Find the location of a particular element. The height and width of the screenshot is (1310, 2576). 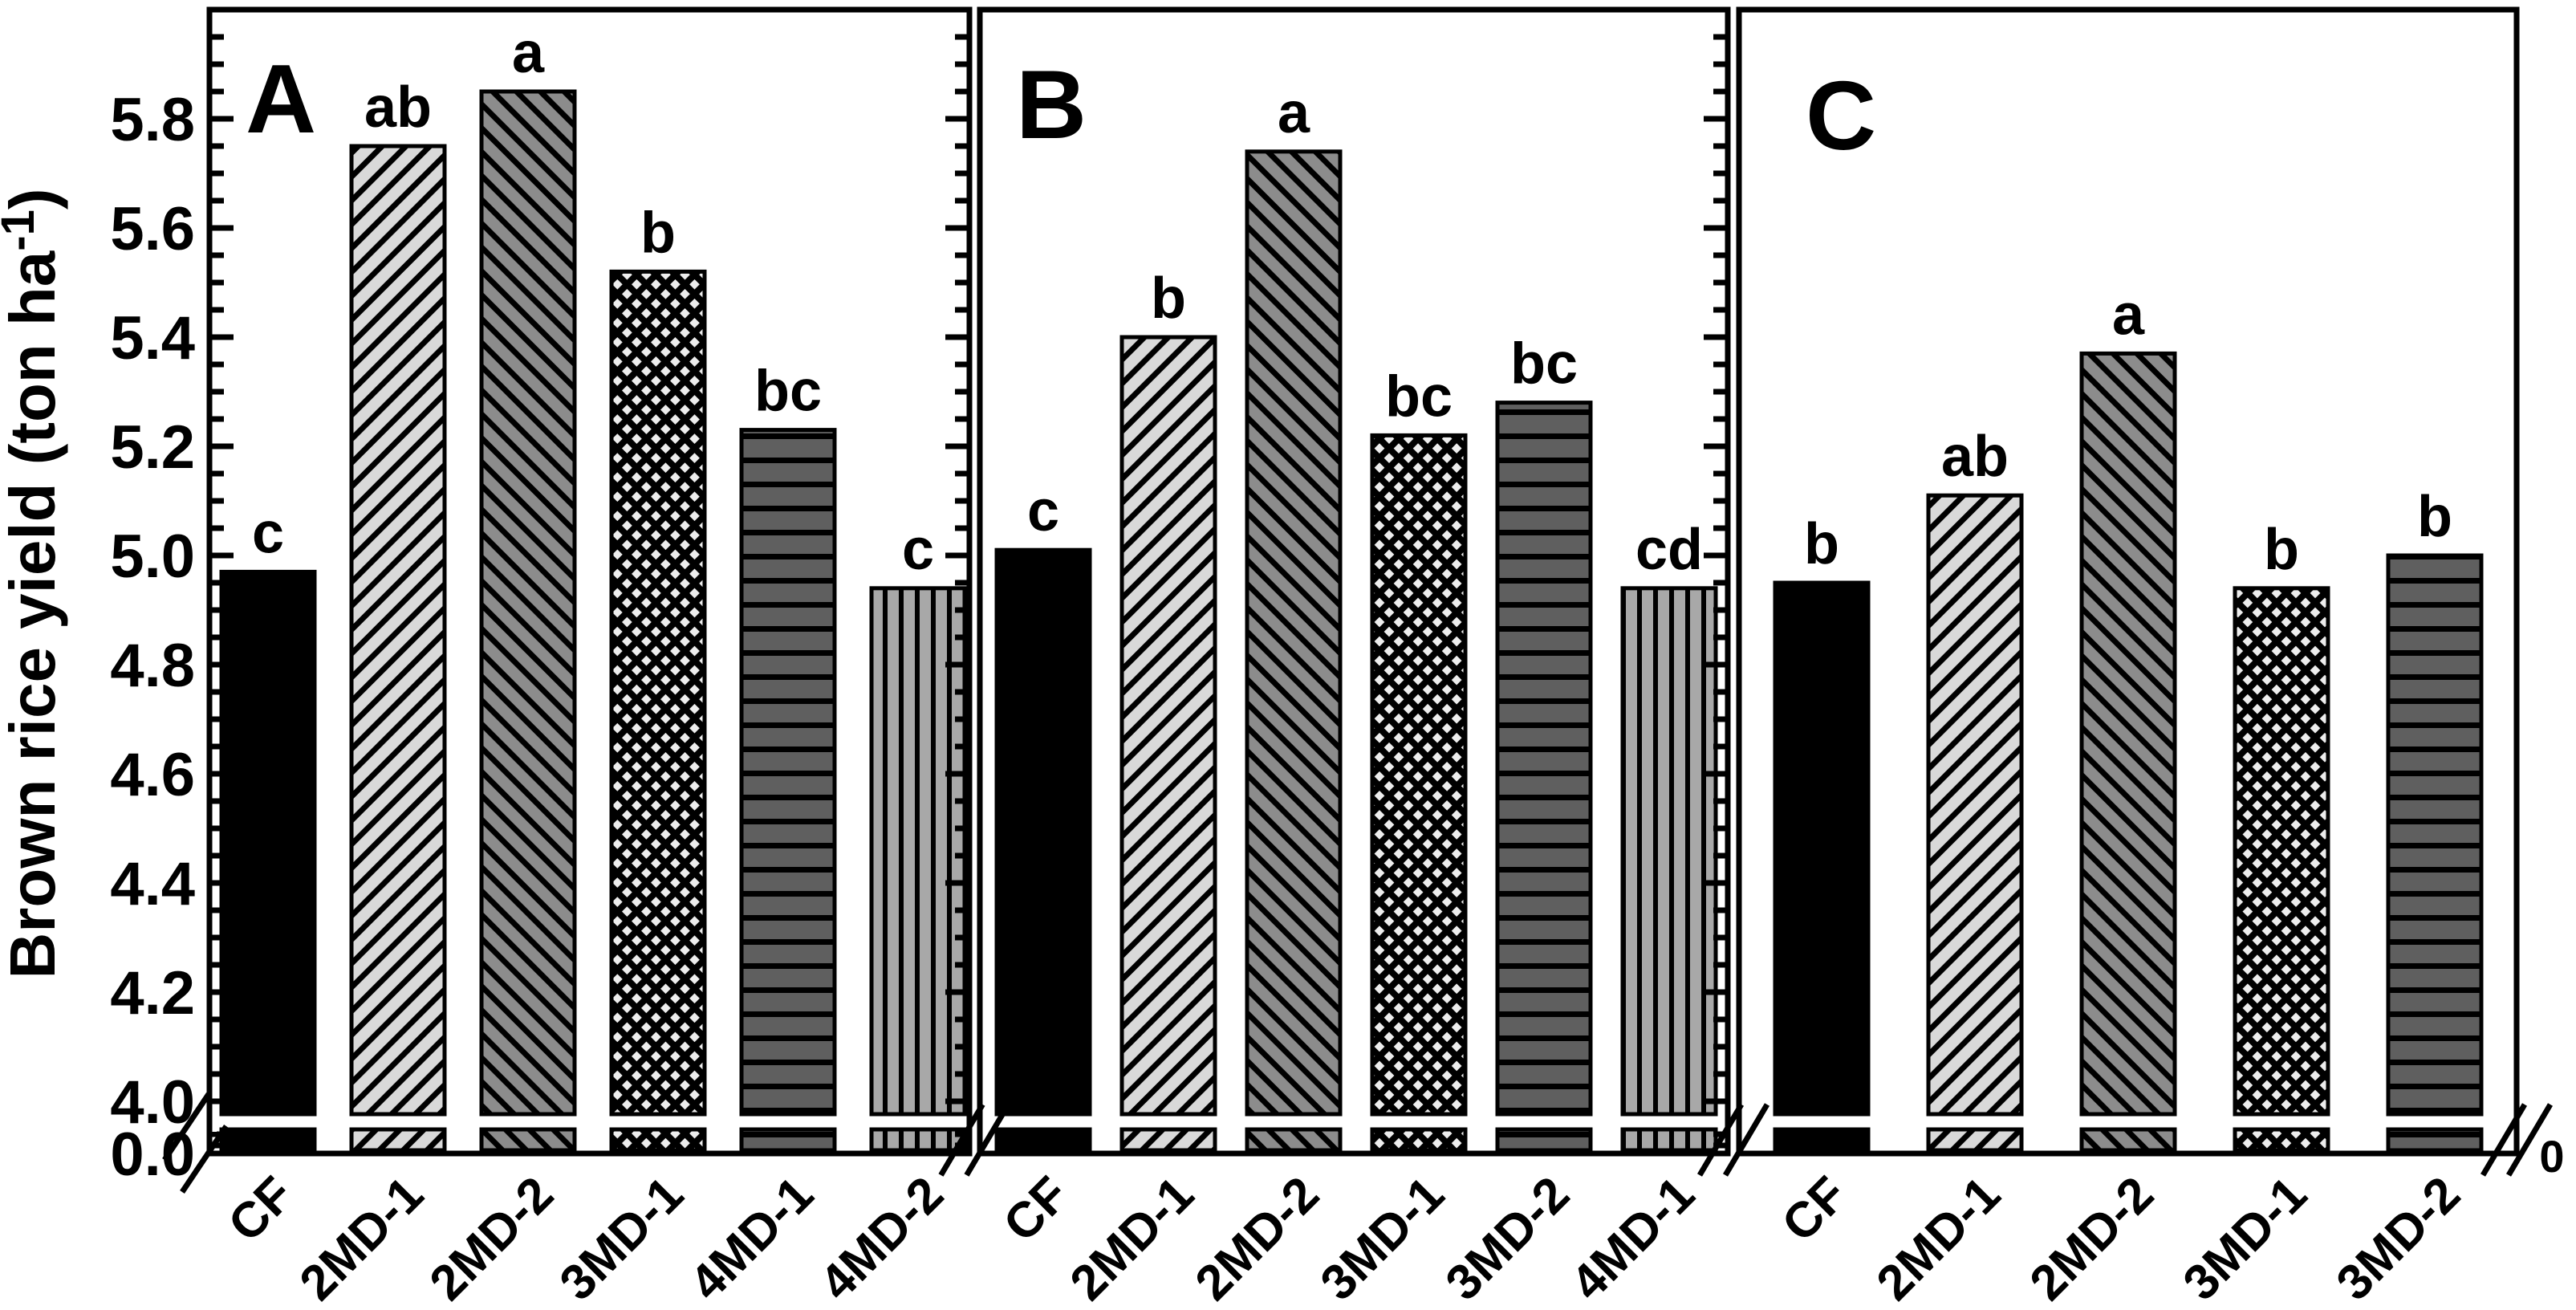

x-tick-label-A-4MD-2: 4MD-2 is located at coordinates (882, 1238).